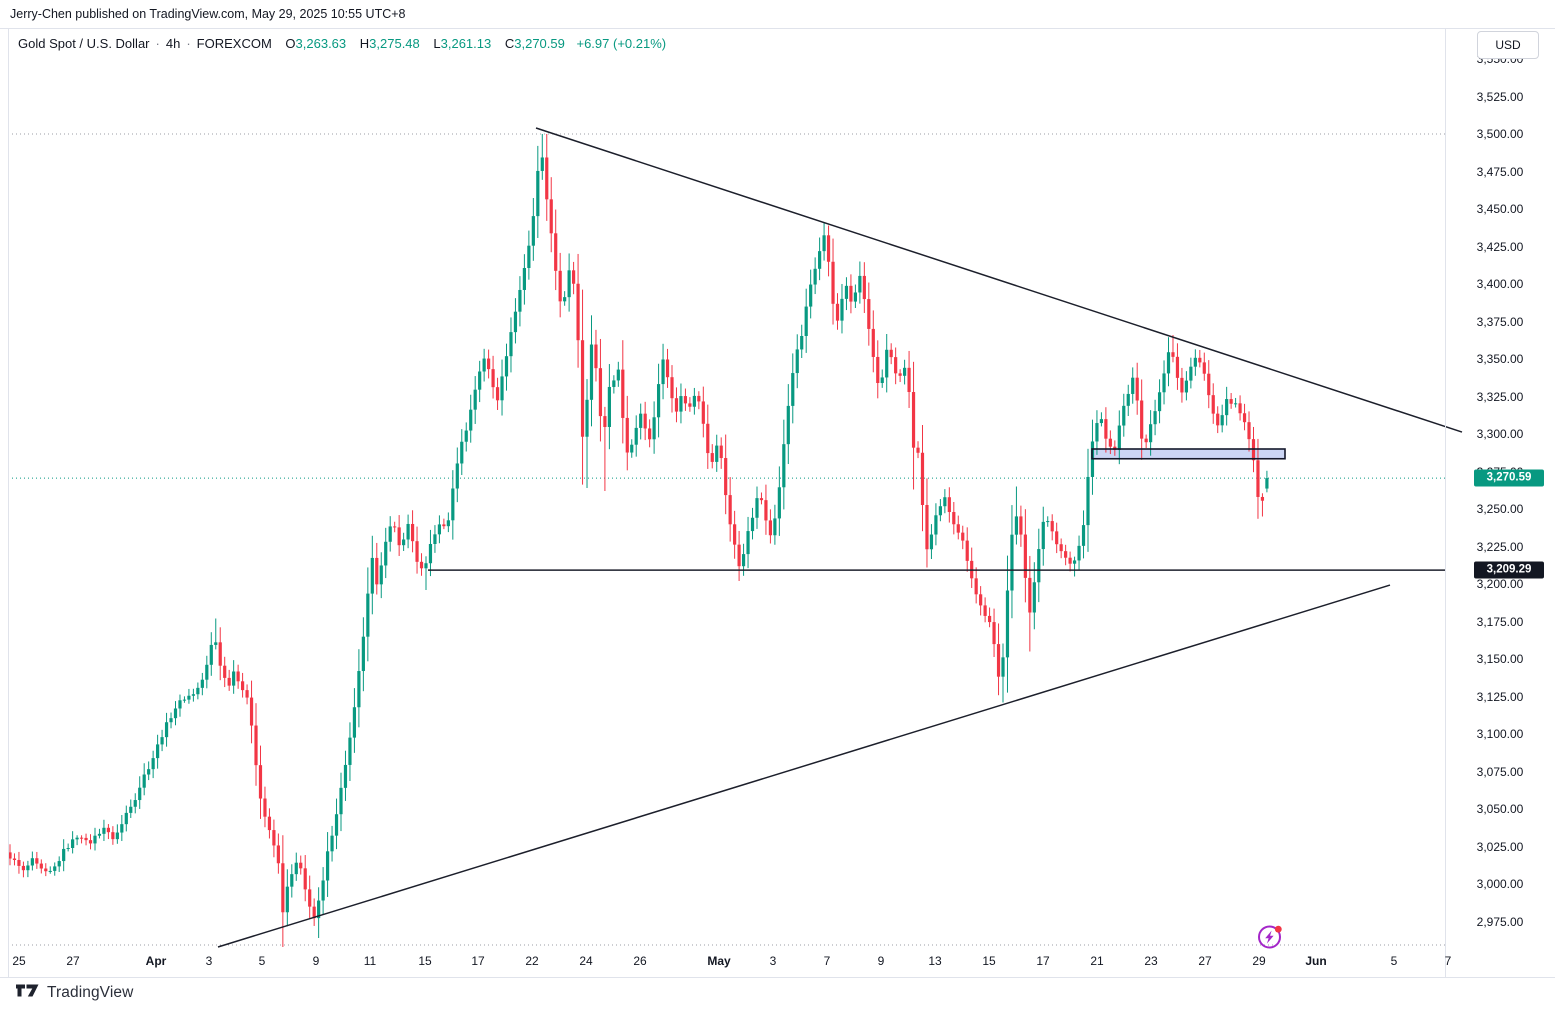  I want to click on pane-left-border, so click(8, 502).